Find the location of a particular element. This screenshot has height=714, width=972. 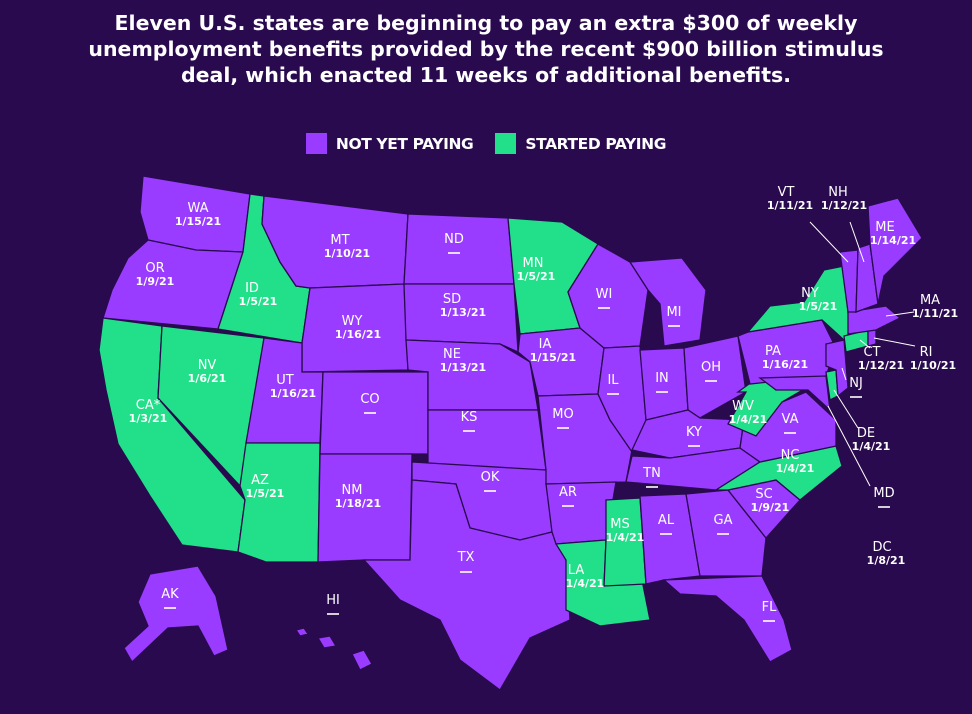

state-date-pa: 1/16/21 is located at coordinates (785, 364).